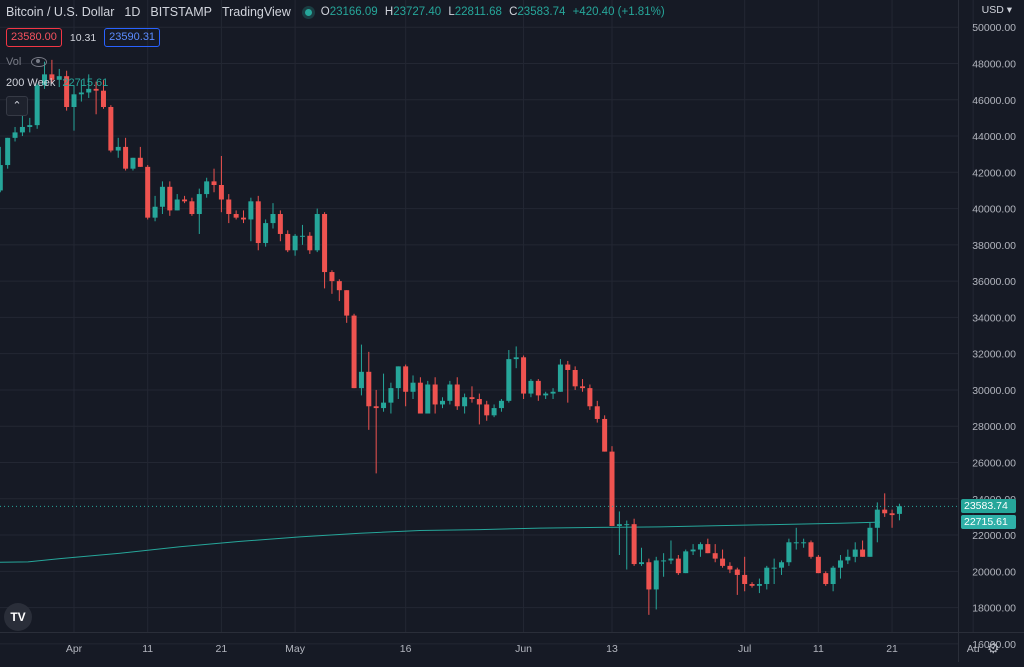 This screenshot has height=667, width=1024. Describe the element at coordinates (18, 617) in the screenshot. I see `tradingview-logo: TV` at that location.